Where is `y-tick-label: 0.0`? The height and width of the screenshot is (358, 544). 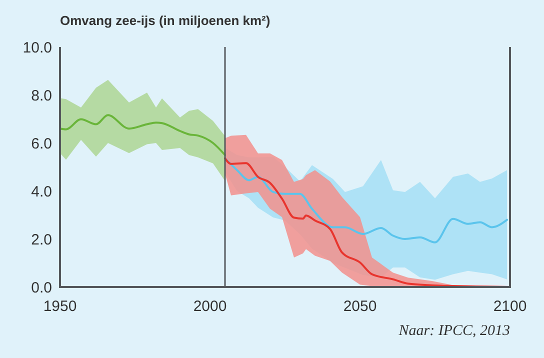 y-tick-label: 0.0 is located at coordinates (41, 287).